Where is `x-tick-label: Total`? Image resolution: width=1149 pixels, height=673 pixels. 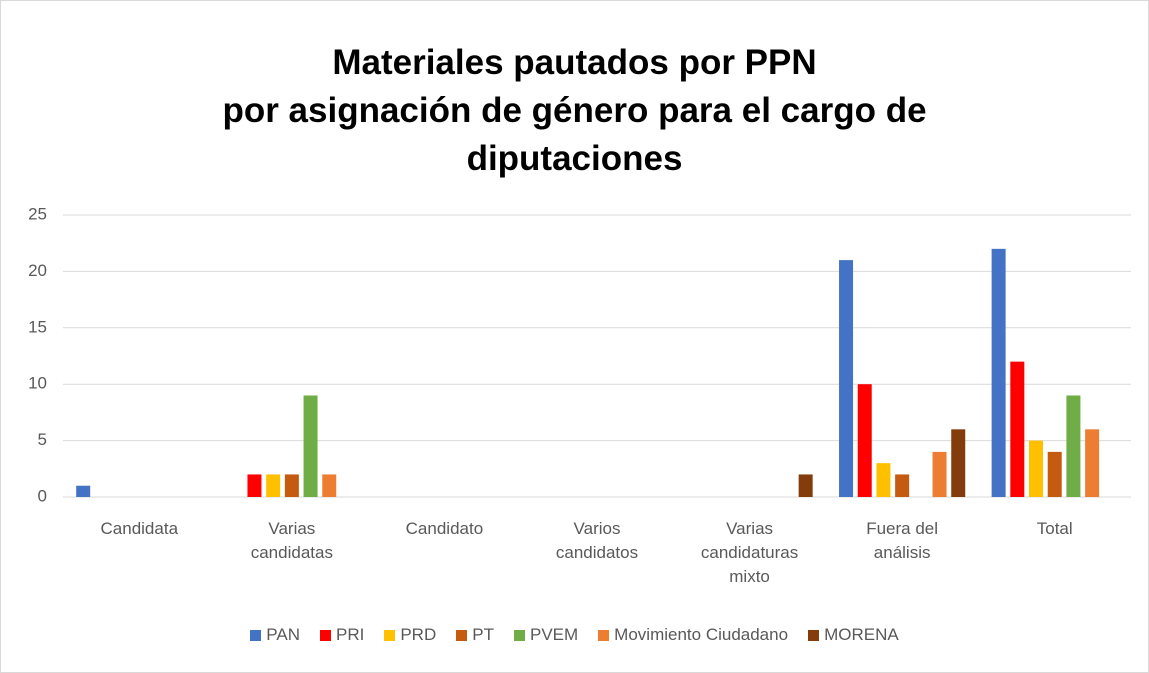
x-tick-label: Total is located at coordinates (1054, 528).